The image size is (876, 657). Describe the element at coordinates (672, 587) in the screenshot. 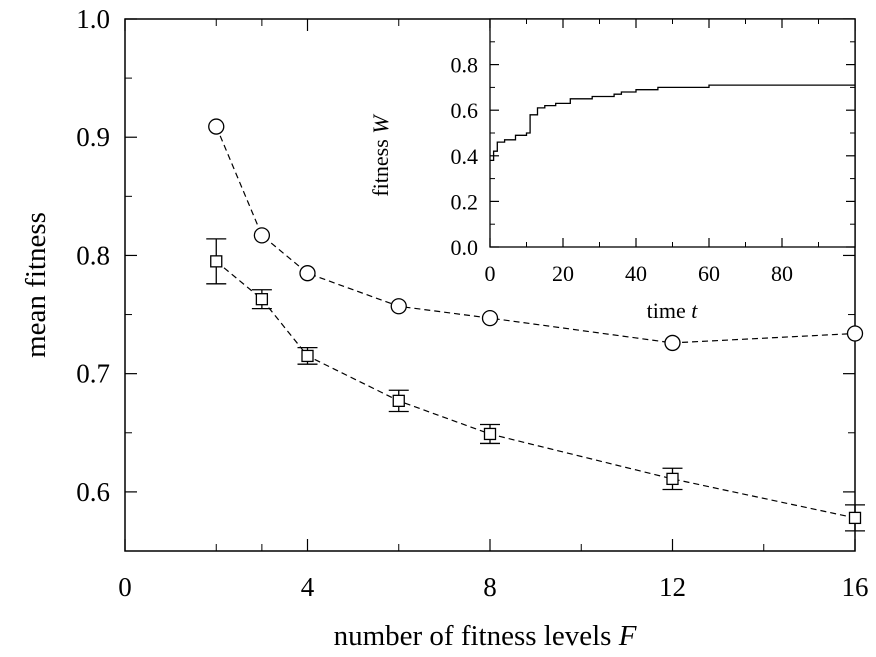

I see `x-tick-label: 12` at that location.